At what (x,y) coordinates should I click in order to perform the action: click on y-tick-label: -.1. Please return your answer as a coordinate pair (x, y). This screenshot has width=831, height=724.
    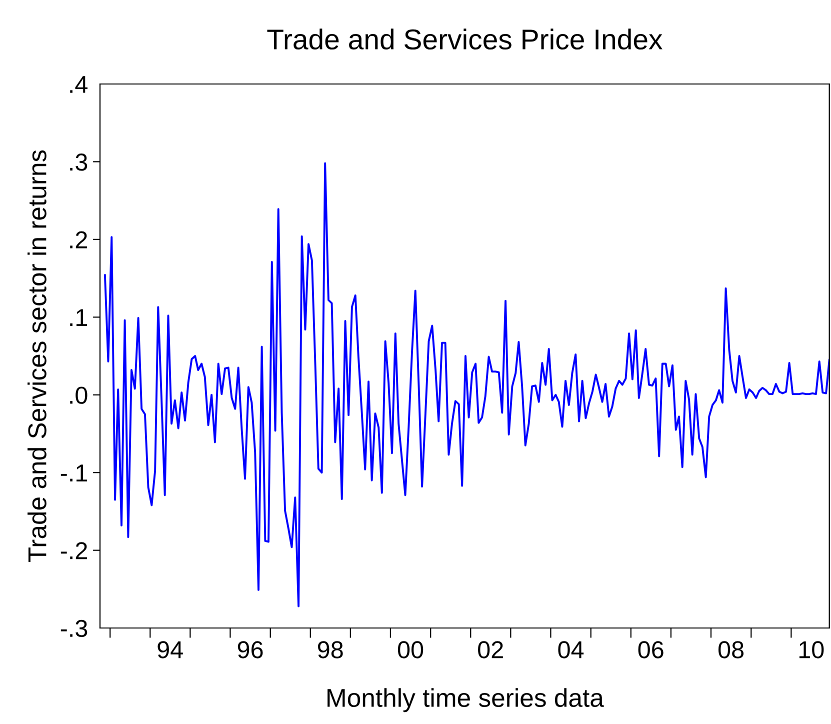
    Looking at the image, I should click on (74, 473).